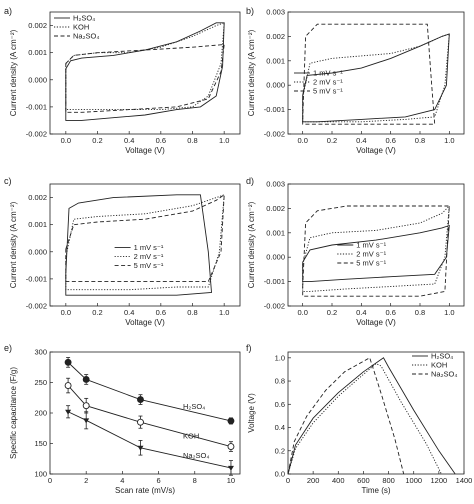  What do you see at coordinates (280, 427) in the screenshot?
I see `y-tick-label: 0.4` at bounding box center [280, 427].